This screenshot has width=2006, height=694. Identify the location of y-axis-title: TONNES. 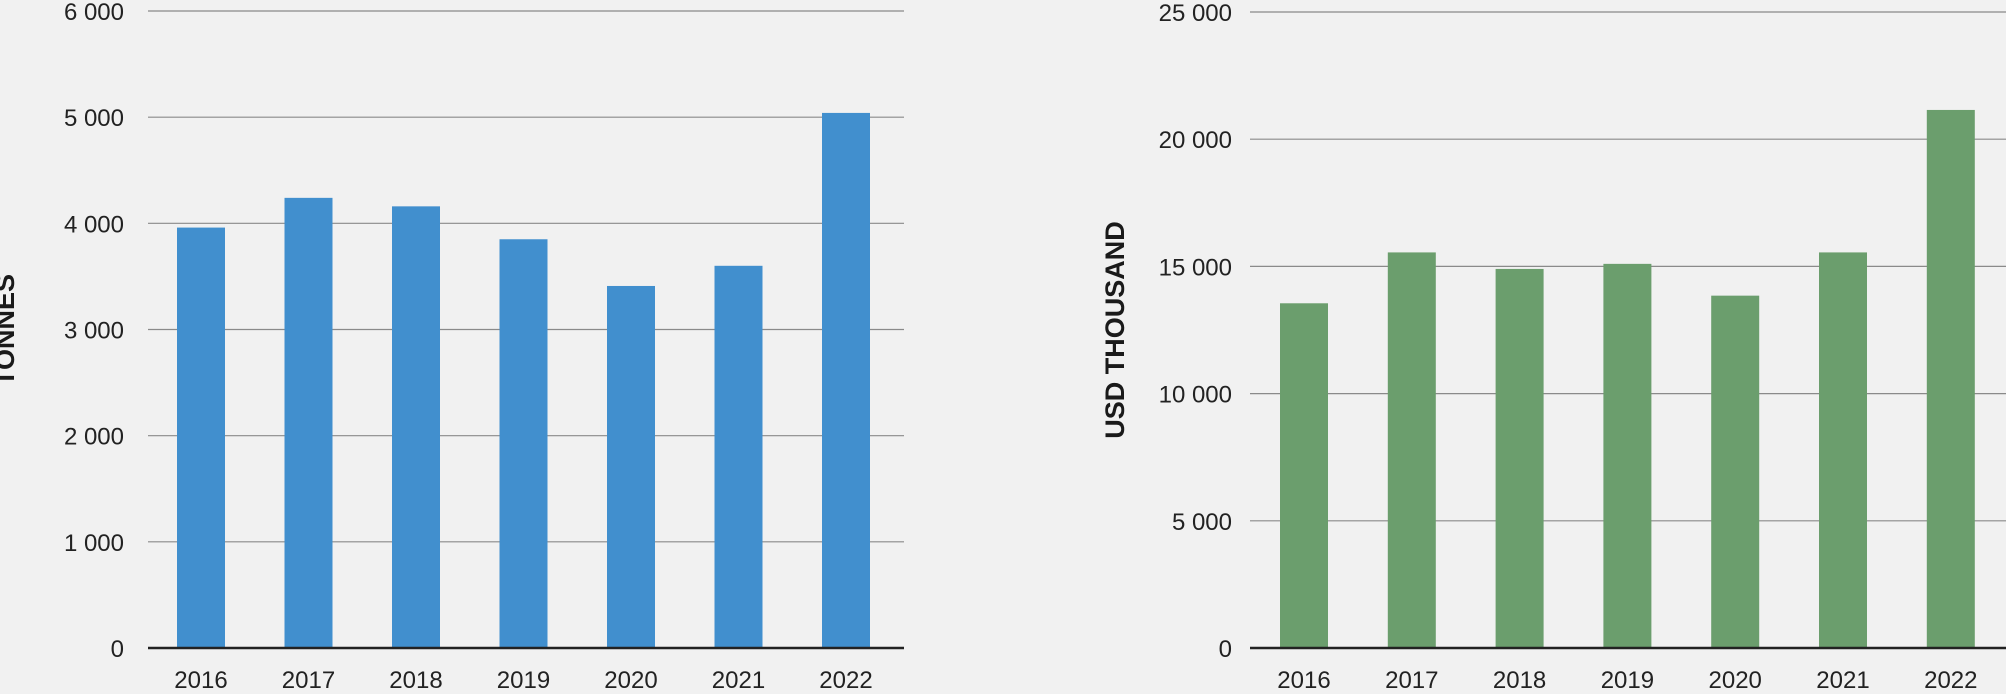
(10, 330).